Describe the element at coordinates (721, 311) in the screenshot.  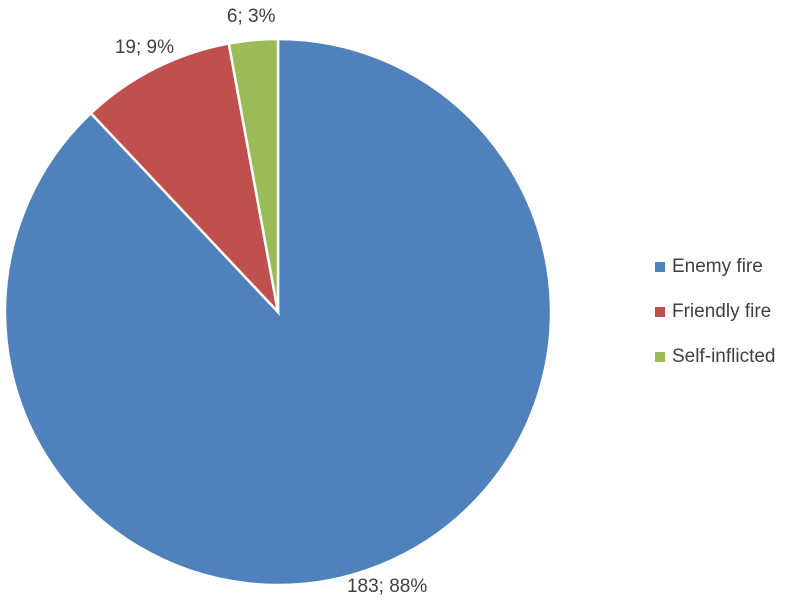
I see `legend-label: Friendly fire` at that location.